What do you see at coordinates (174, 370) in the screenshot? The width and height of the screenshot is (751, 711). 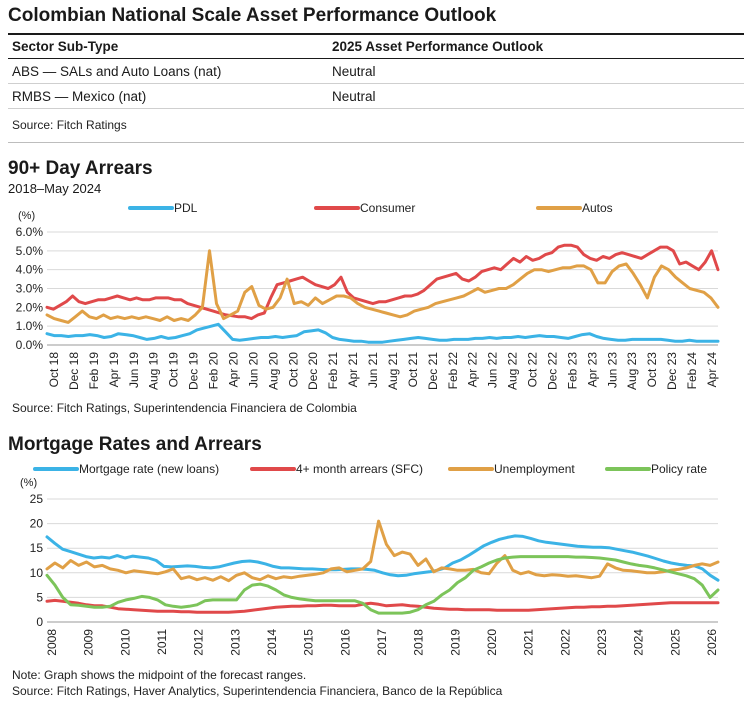 I see `x-tick-label: Oct 19` at bounding box center [174, 370].